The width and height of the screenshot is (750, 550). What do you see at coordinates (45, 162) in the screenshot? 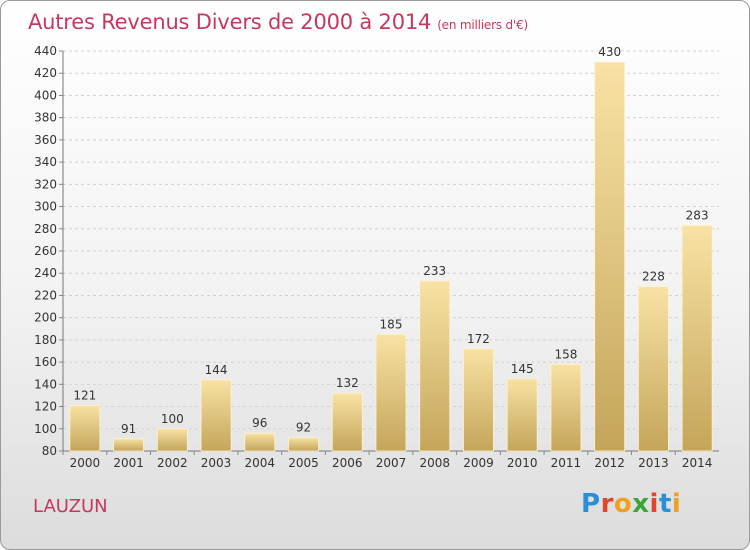
I see `y-tick-label: 340` at bounding box center [45, 162].